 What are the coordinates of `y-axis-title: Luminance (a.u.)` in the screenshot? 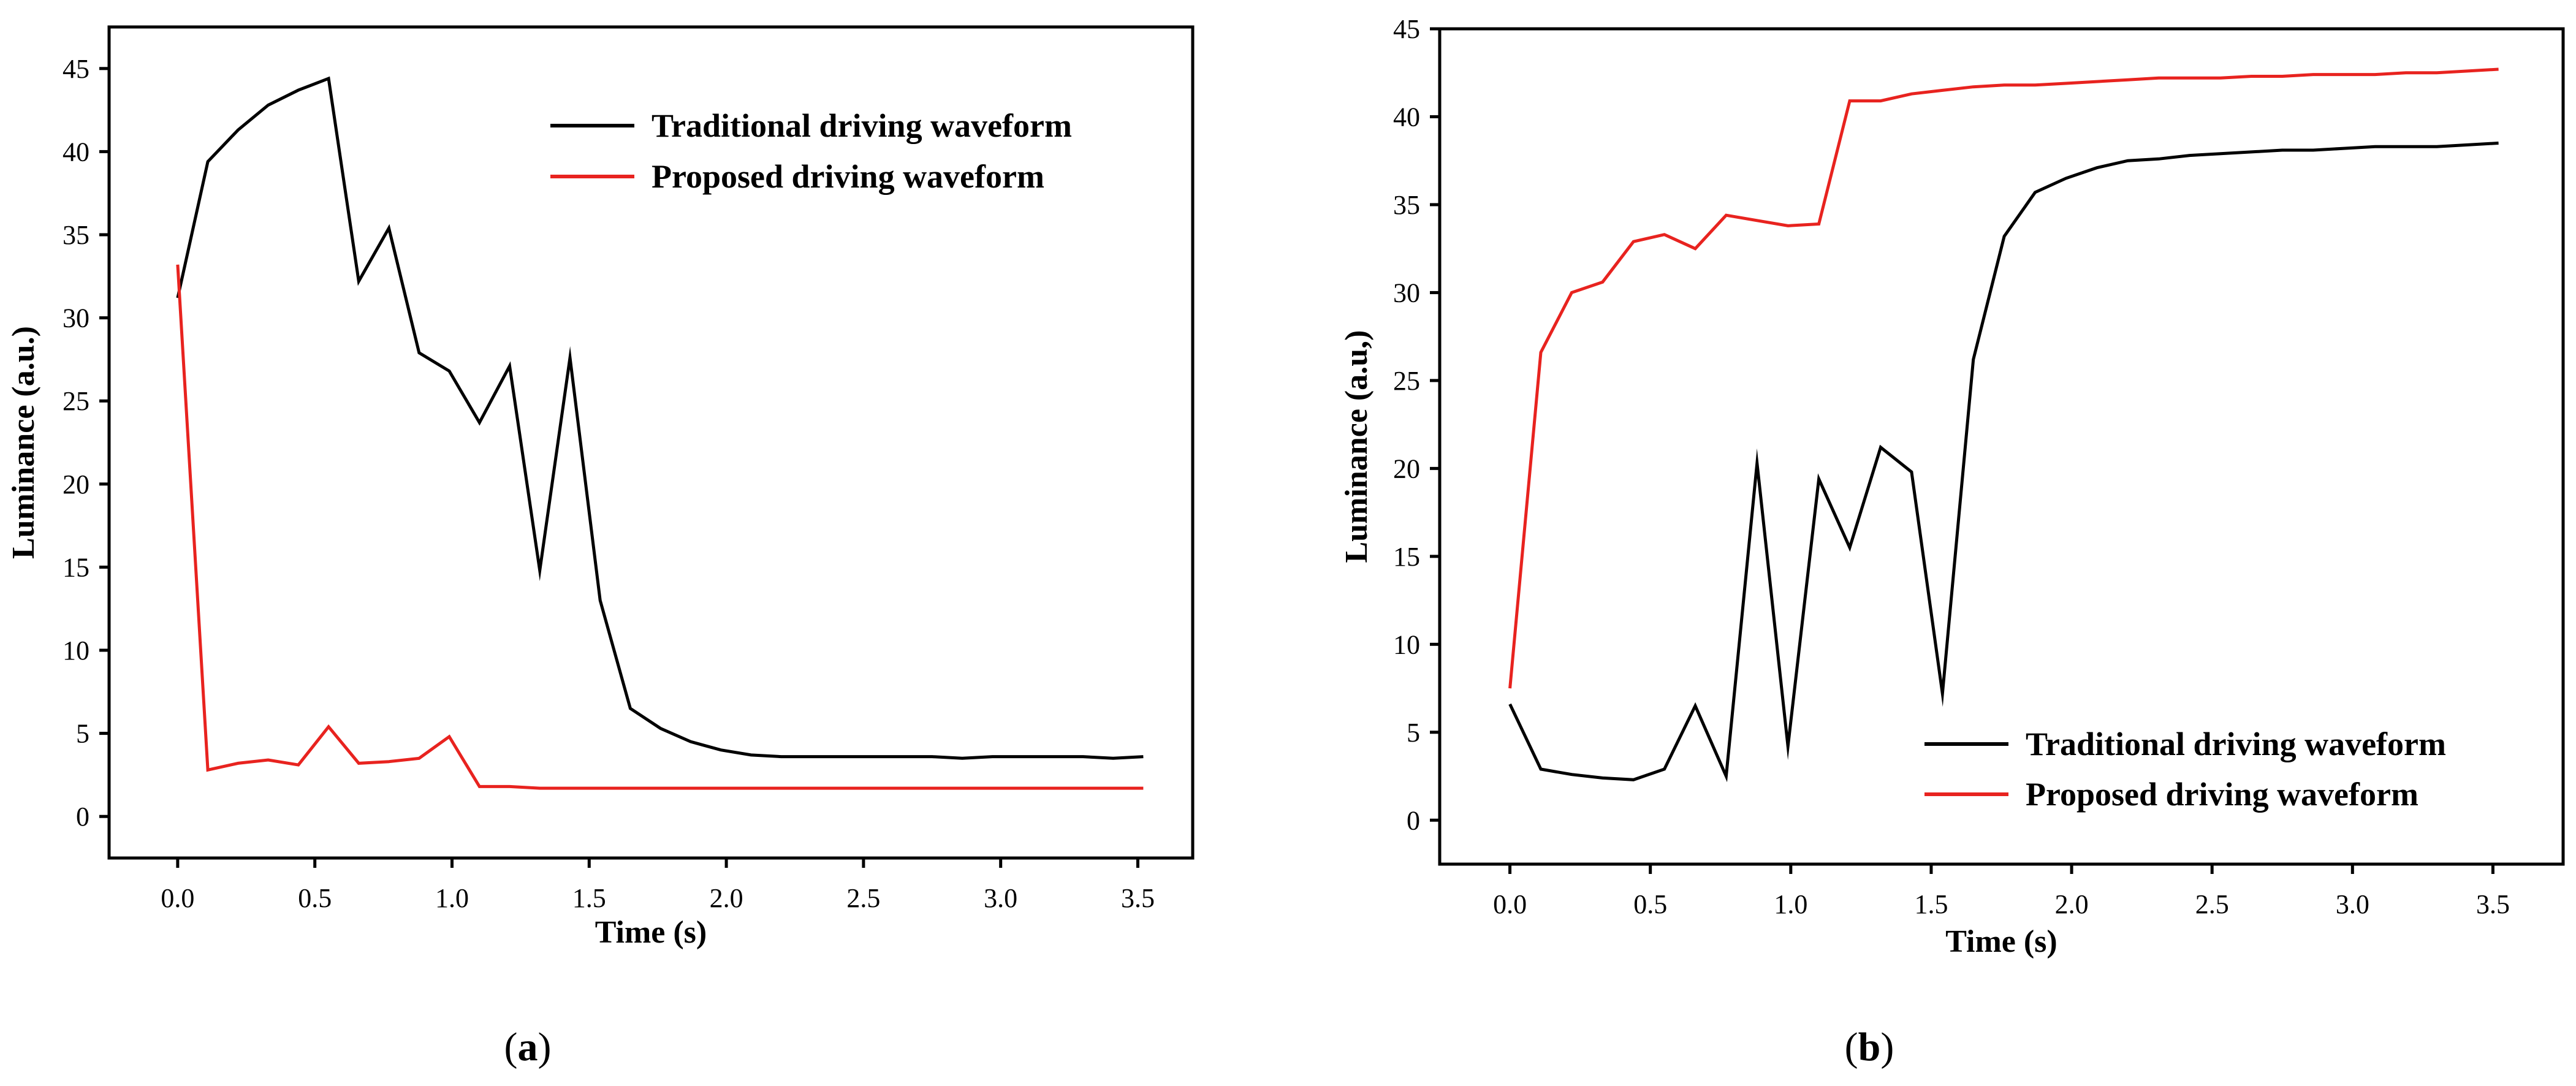 It's located at (23, 442).